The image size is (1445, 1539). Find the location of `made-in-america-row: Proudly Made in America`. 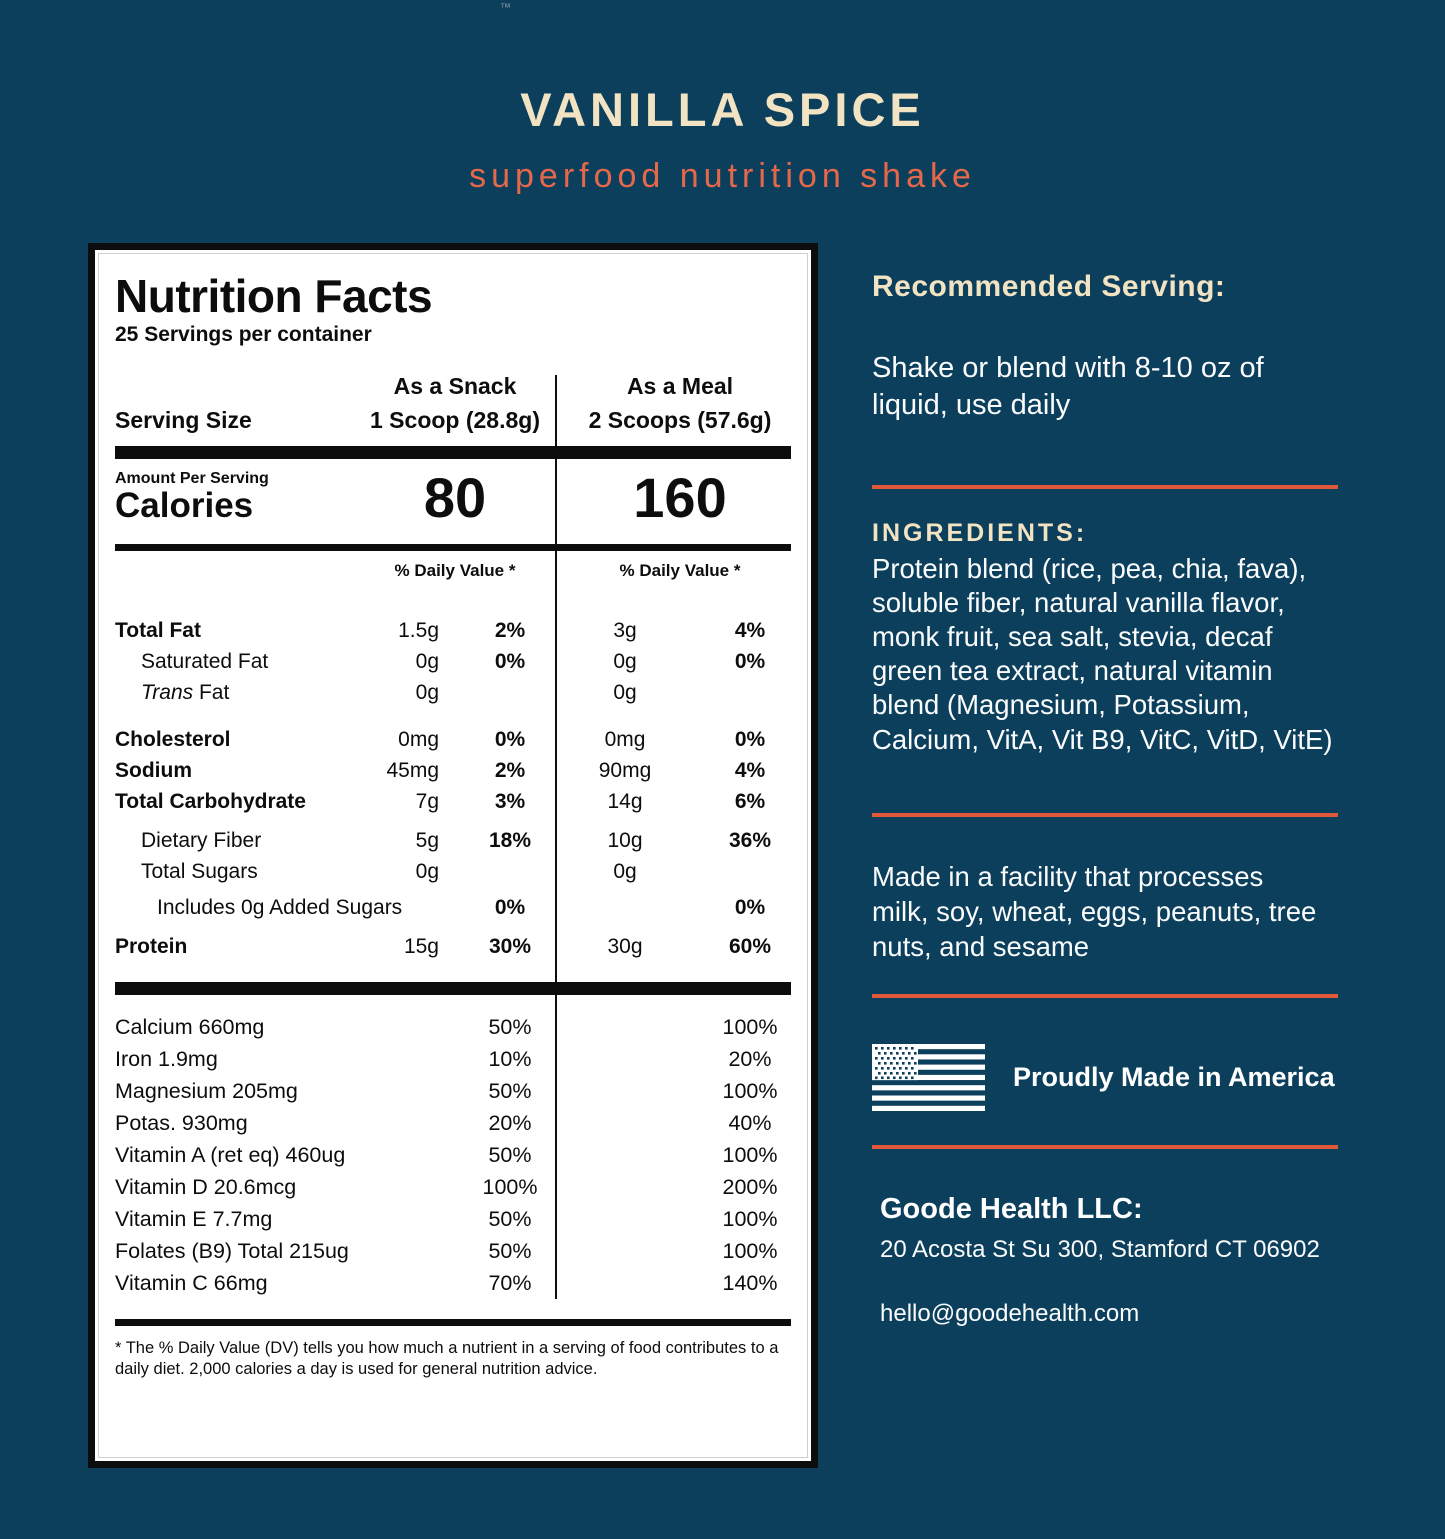

made-in-america-row: Proudly Made in America is located at coordinates (1105, 1078).